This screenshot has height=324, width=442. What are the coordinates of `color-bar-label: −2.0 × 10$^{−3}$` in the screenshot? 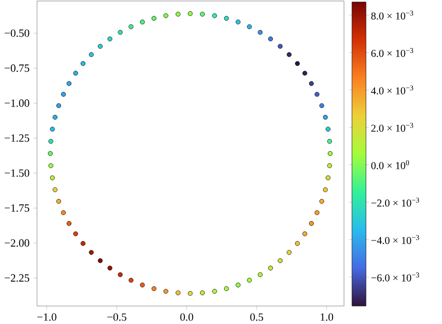 It's located at (395, 201).